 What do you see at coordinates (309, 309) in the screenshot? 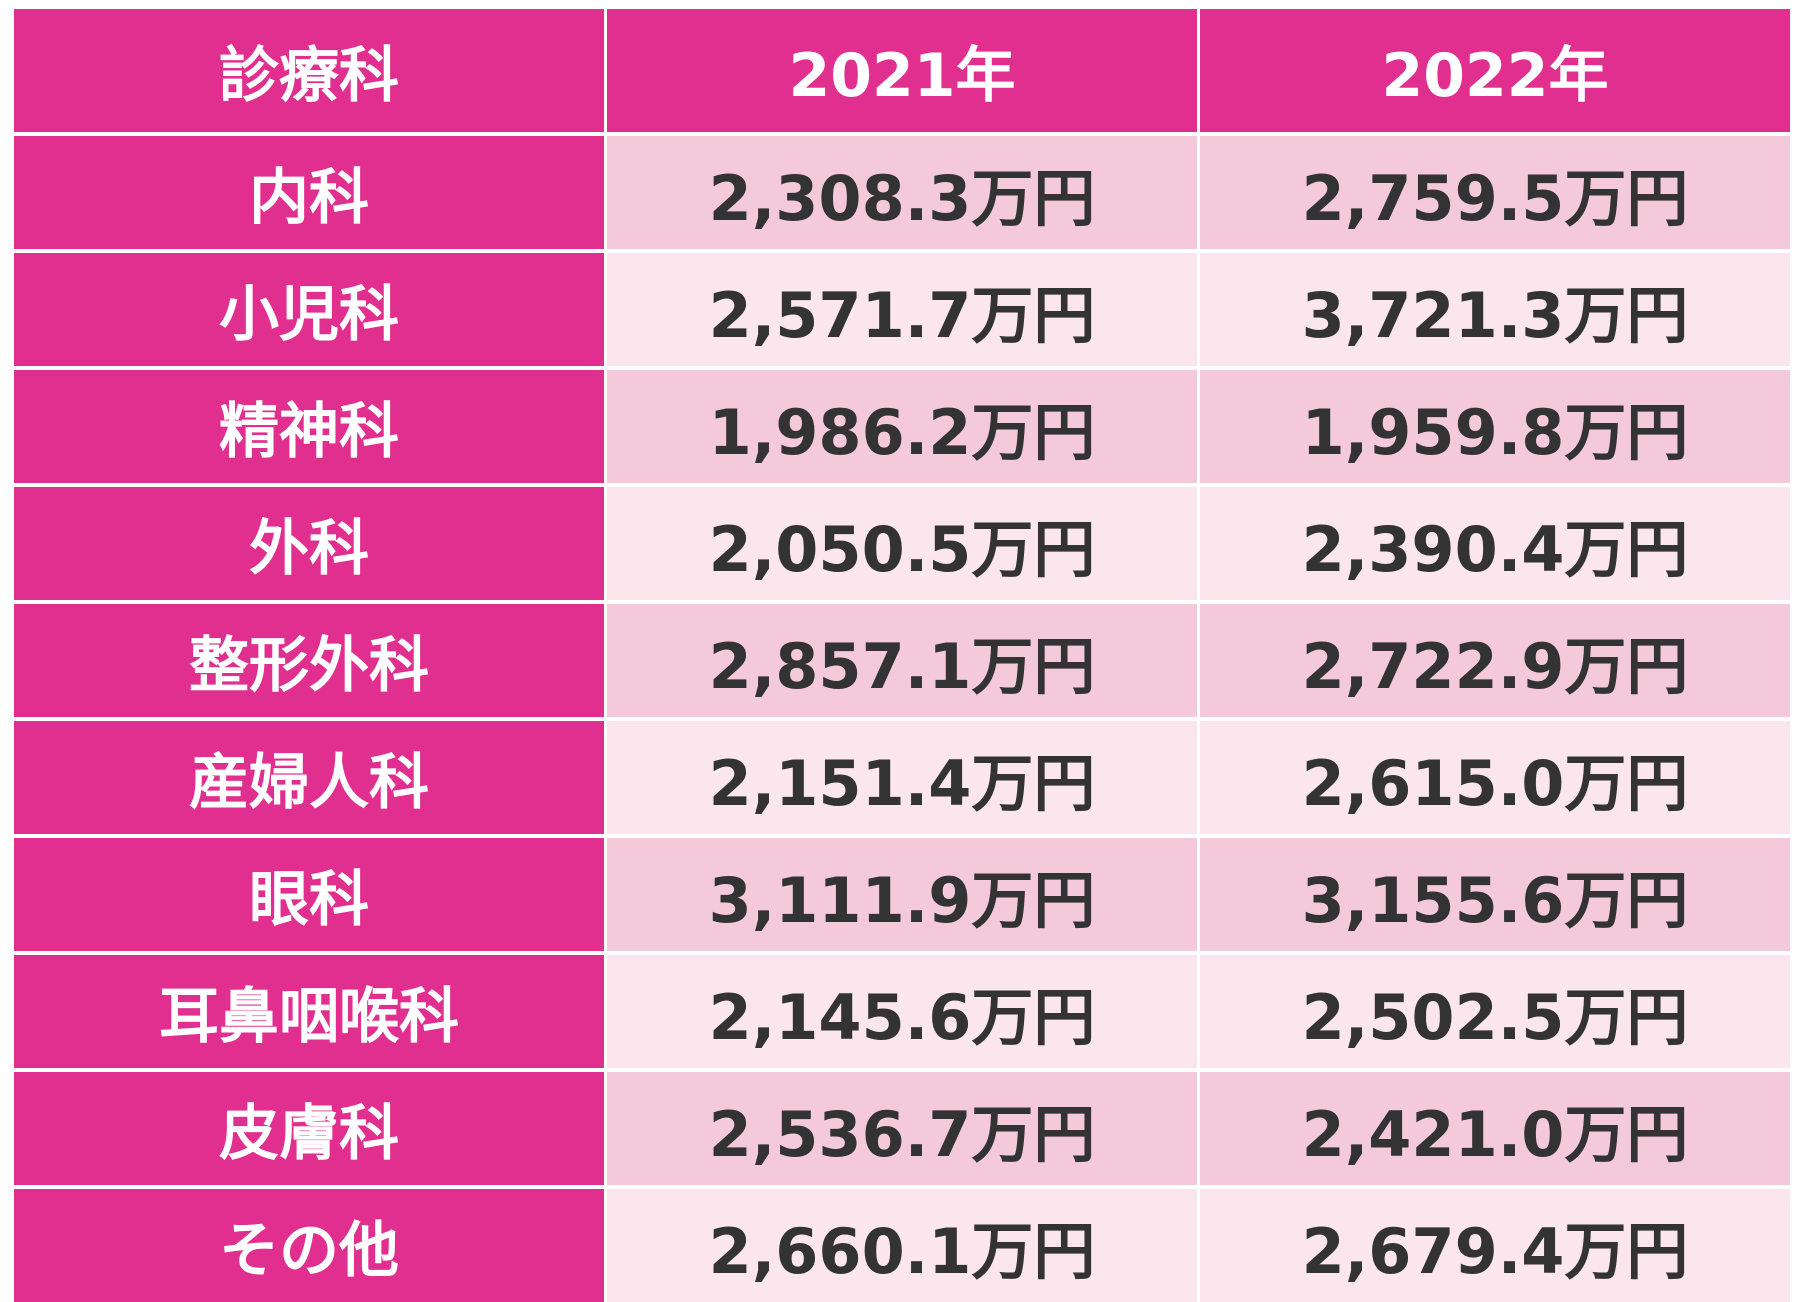
I see `row-label: 小児科` at bounding box center [309, 309].